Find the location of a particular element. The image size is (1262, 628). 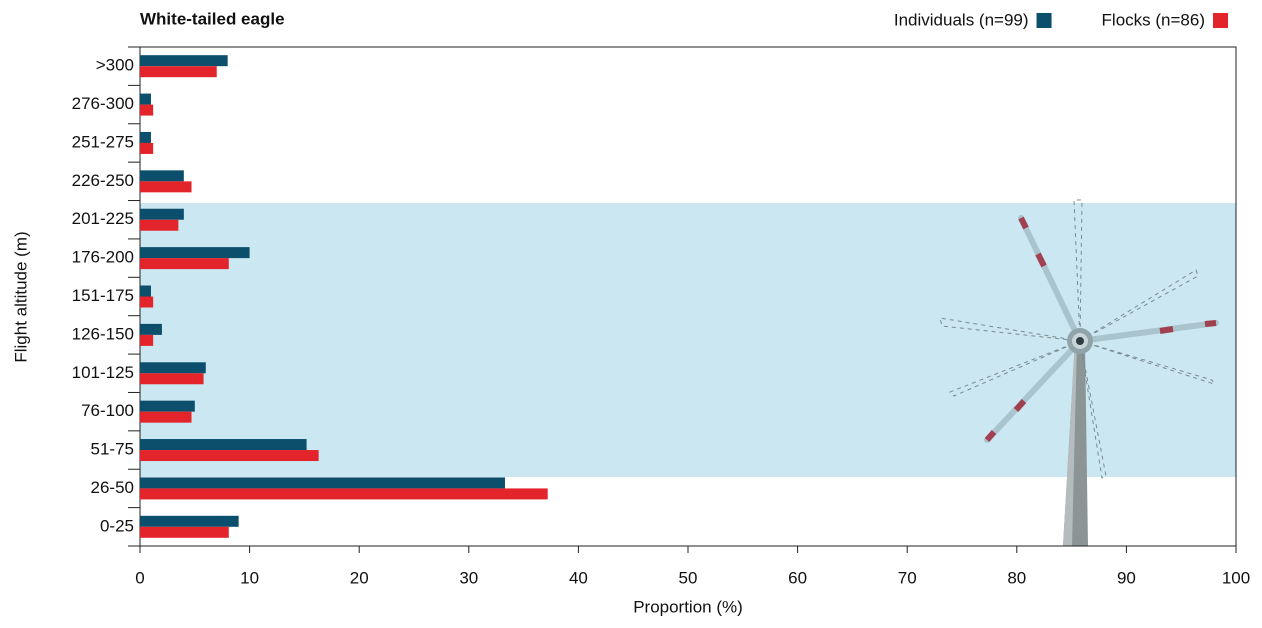

x-tick-label: 90 is located at coordinates (1126, 577).